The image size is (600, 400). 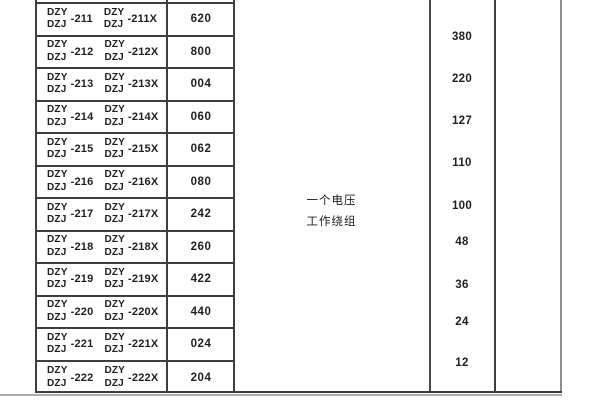 I want to click on code-value: 440, so click(x=201, y=311).